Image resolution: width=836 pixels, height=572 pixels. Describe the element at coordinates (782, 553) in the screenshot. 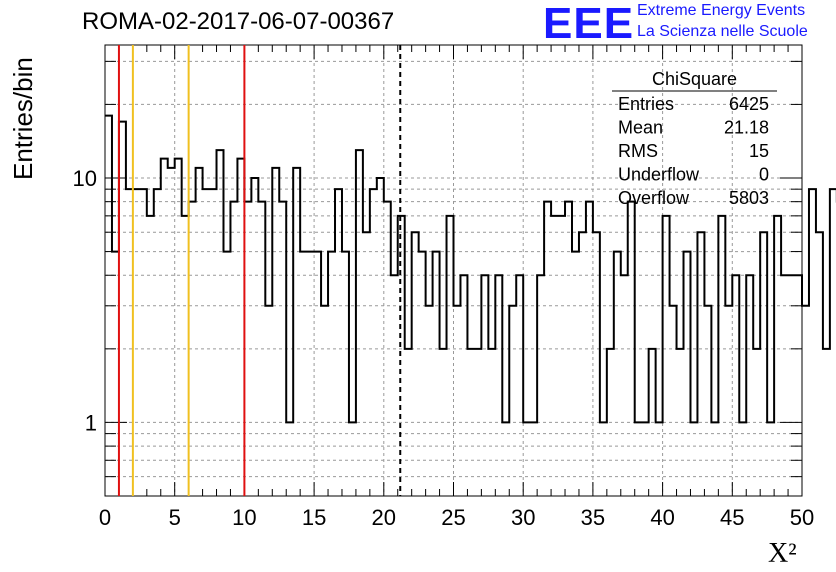

I see `x-axis-label: Χ²` at that location.